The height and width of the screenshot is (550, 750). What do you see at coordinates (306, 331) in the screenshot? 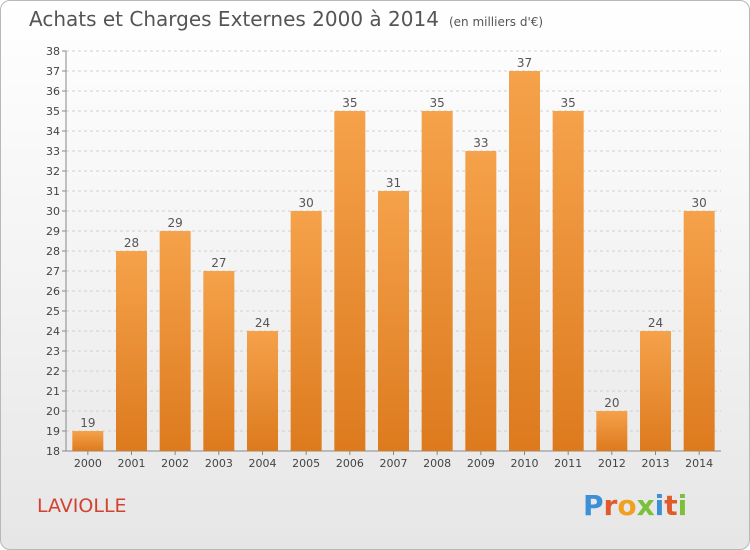
I see `bar-2005` at bounding box center [306, 331].